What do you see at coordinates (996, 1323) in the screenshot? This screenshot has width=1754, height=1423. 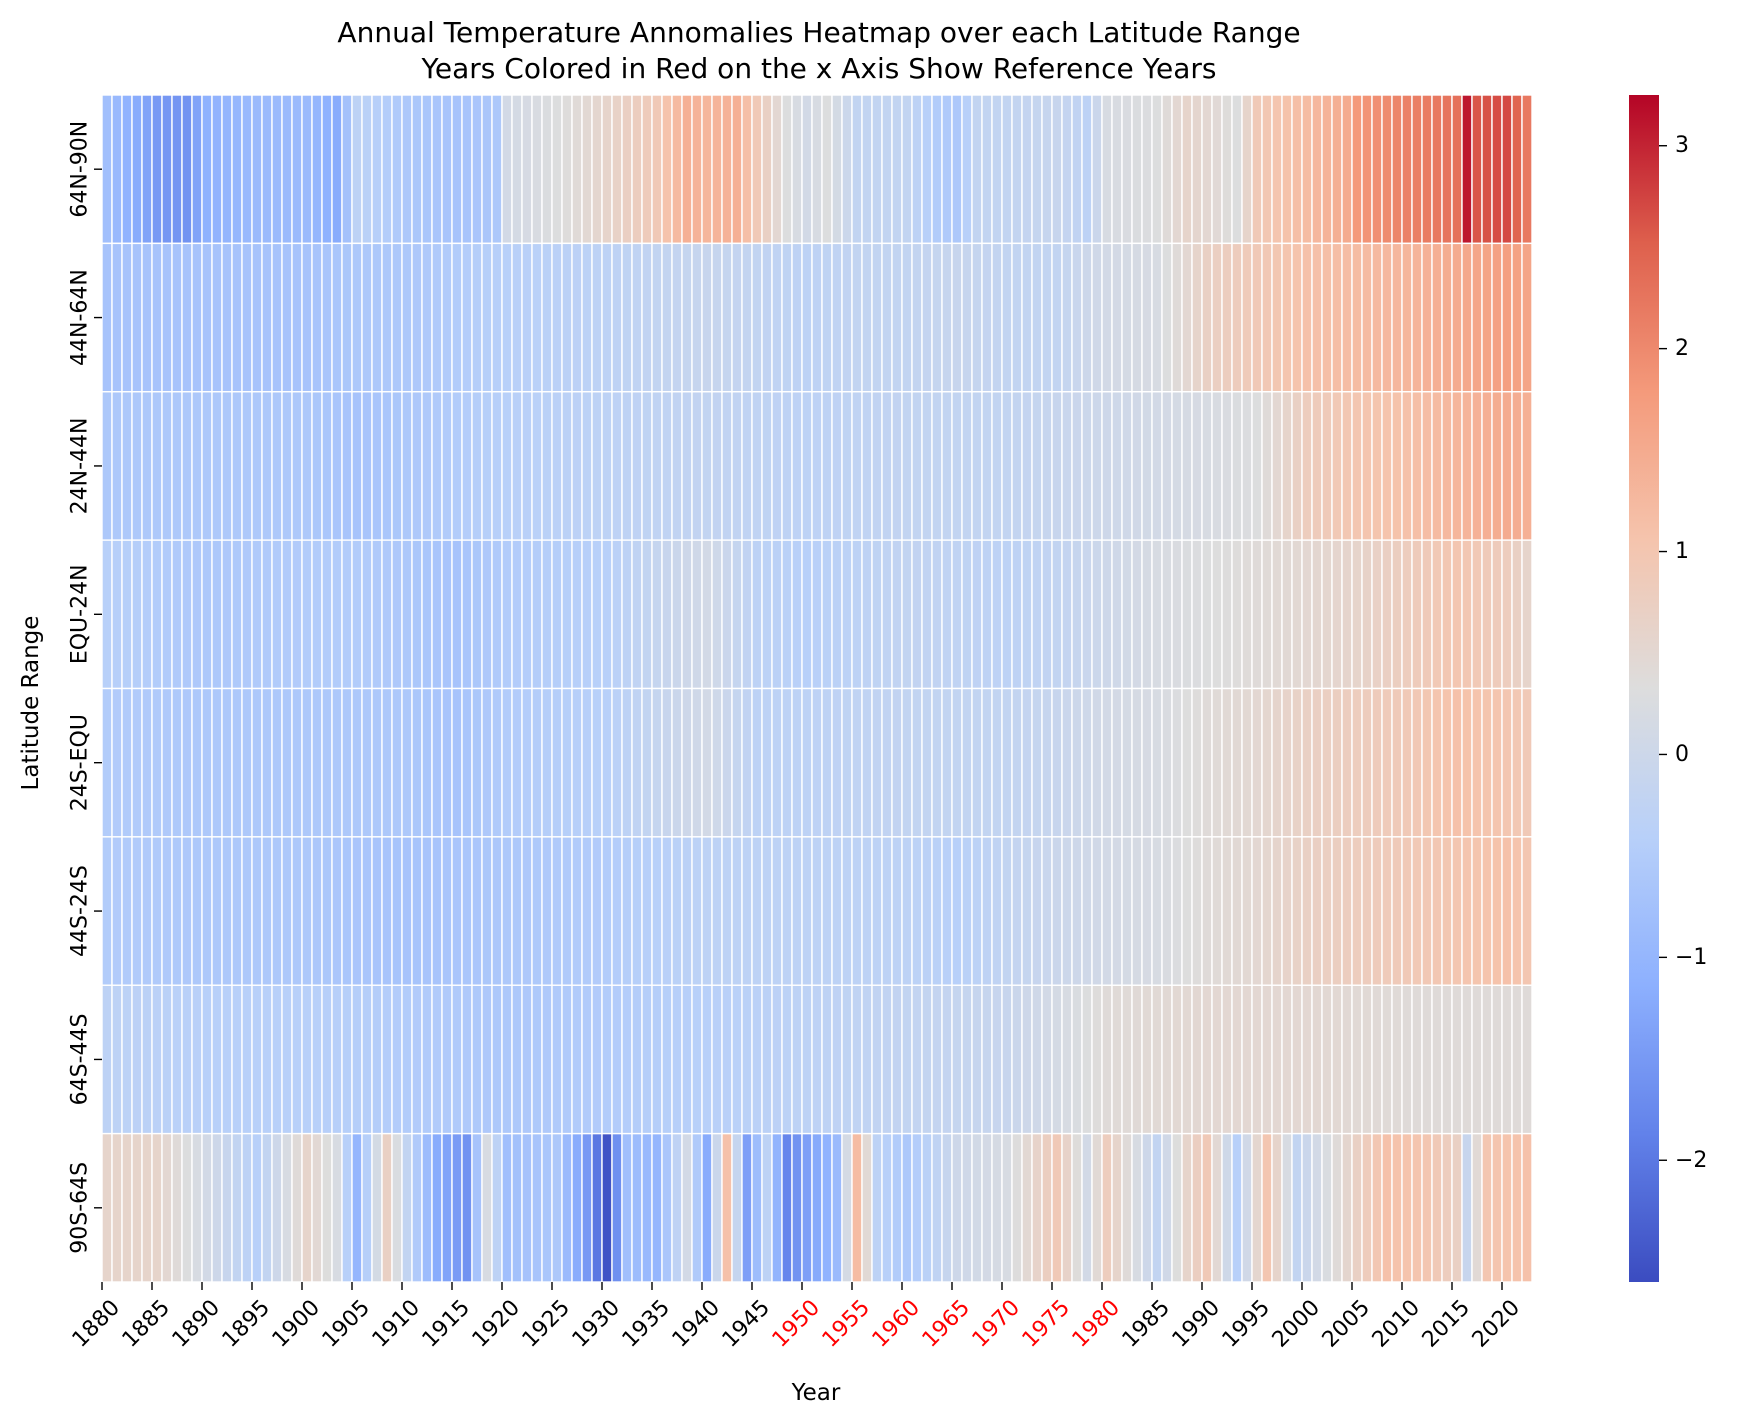 I see `x-tick-label: 1970` at bounding box center [996, 1323].